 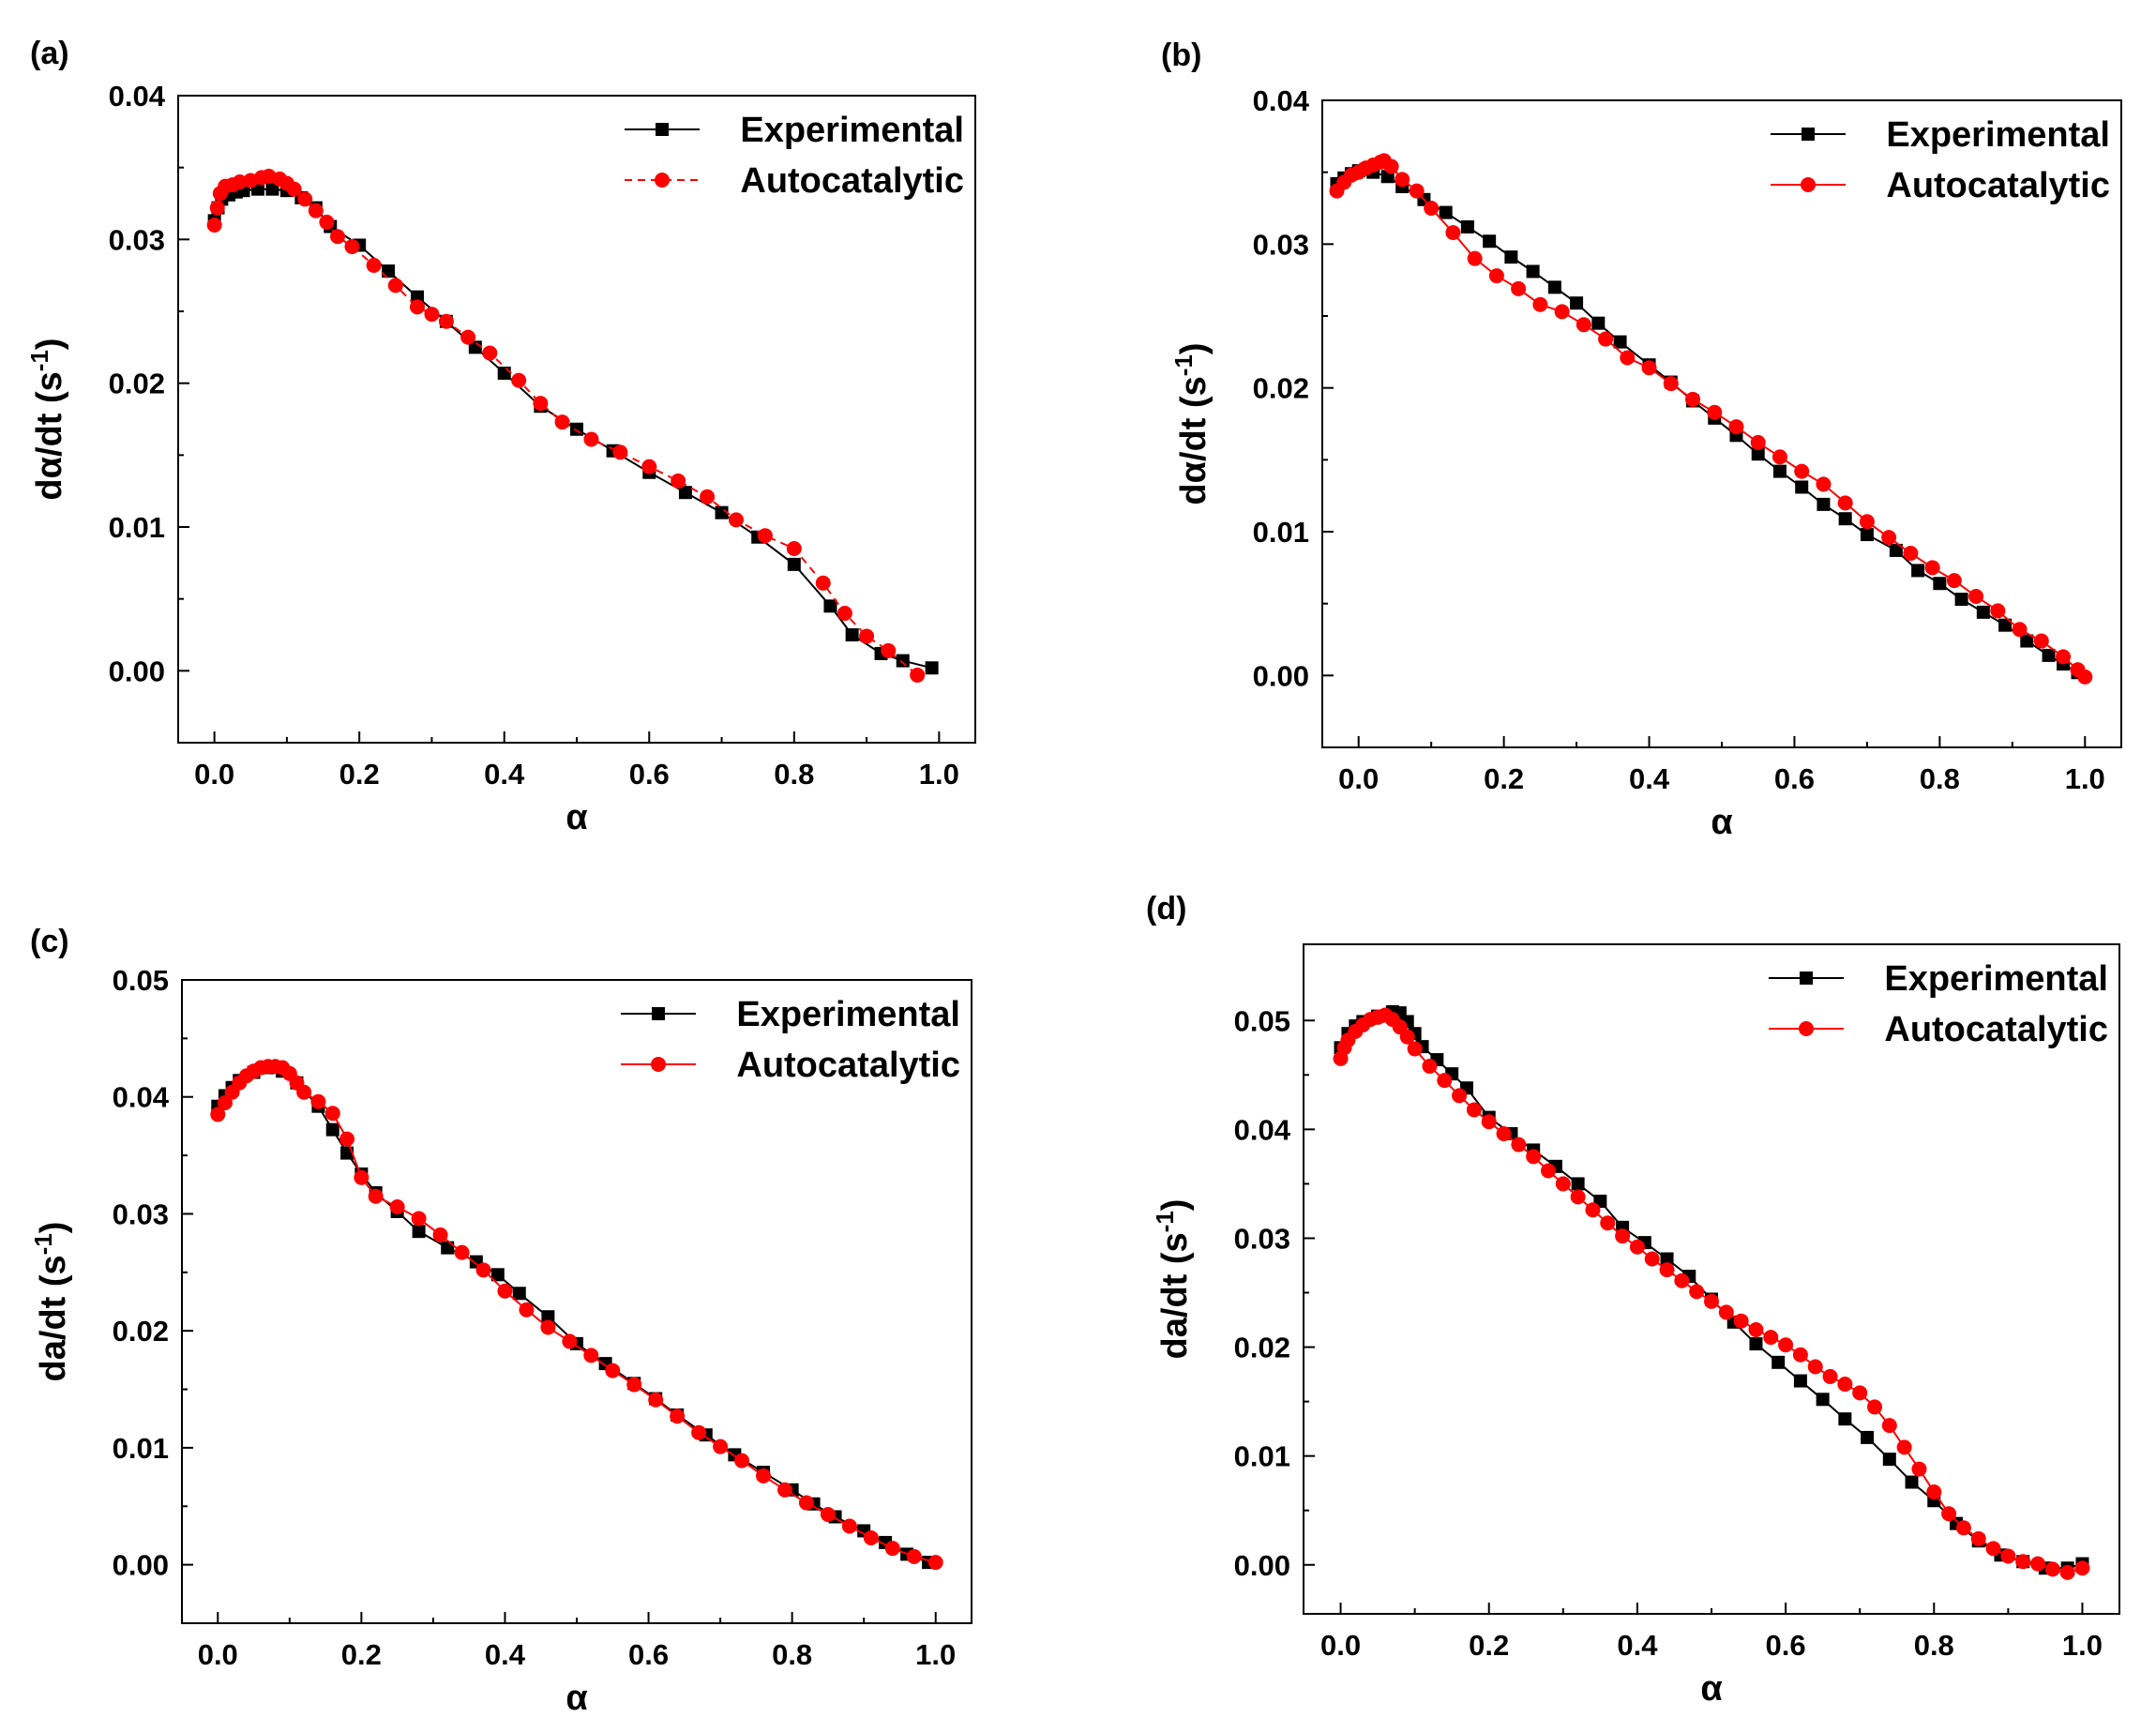 I want to click on legend-label: Autocatalytic, so click(x=1996, y=1030).